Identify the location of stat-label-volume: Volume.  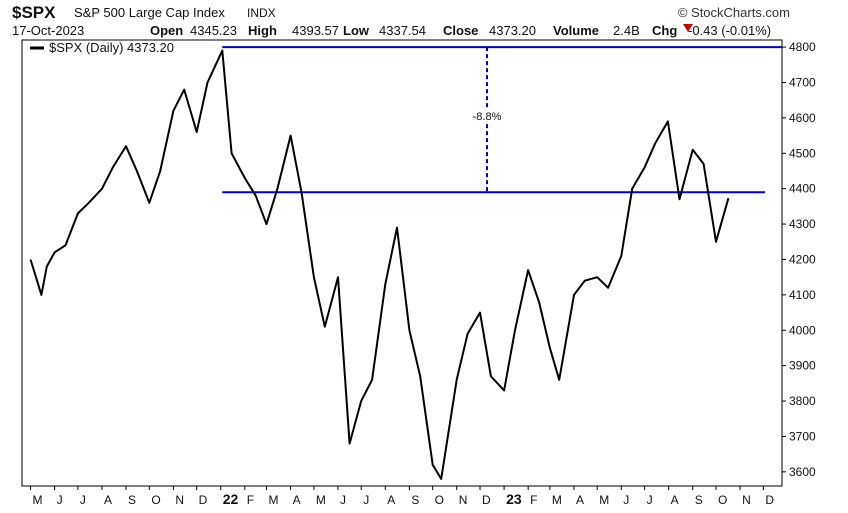
(576, 30).